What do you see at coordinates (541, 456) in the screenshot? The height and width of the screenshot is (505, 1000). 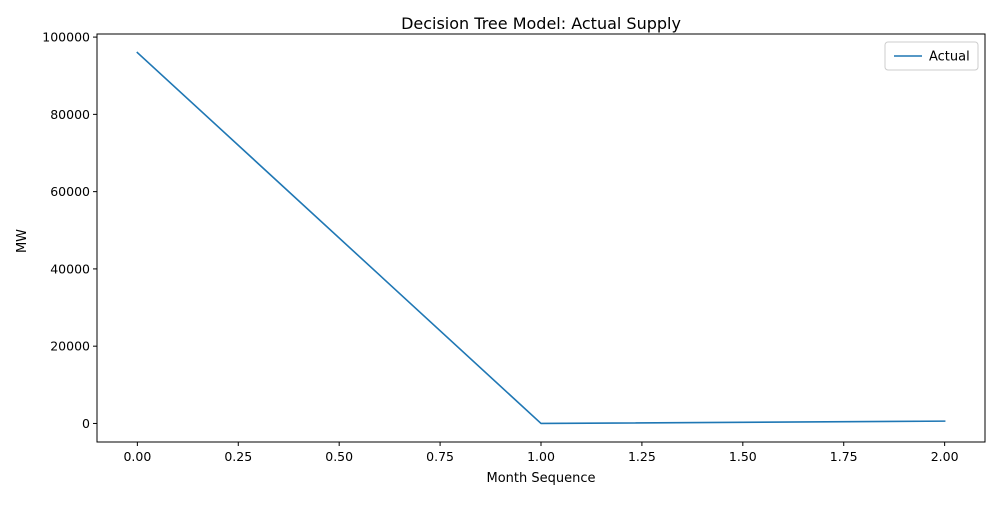 I see `x-tick-label: 1.00` at bounding box center [541, 456].